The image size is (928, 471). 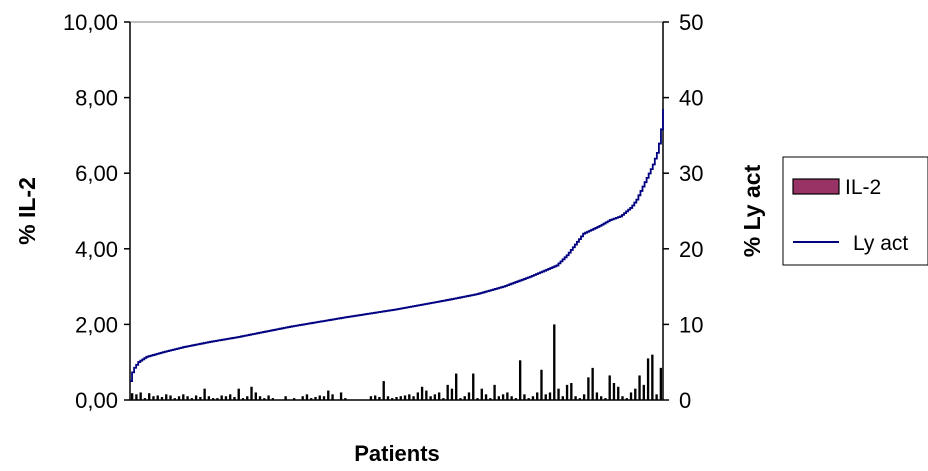 What do you see at coordinates (96, 400) in the screenshot?
I see `left-tick-label: 0,00` at bounding box center [96, 400].